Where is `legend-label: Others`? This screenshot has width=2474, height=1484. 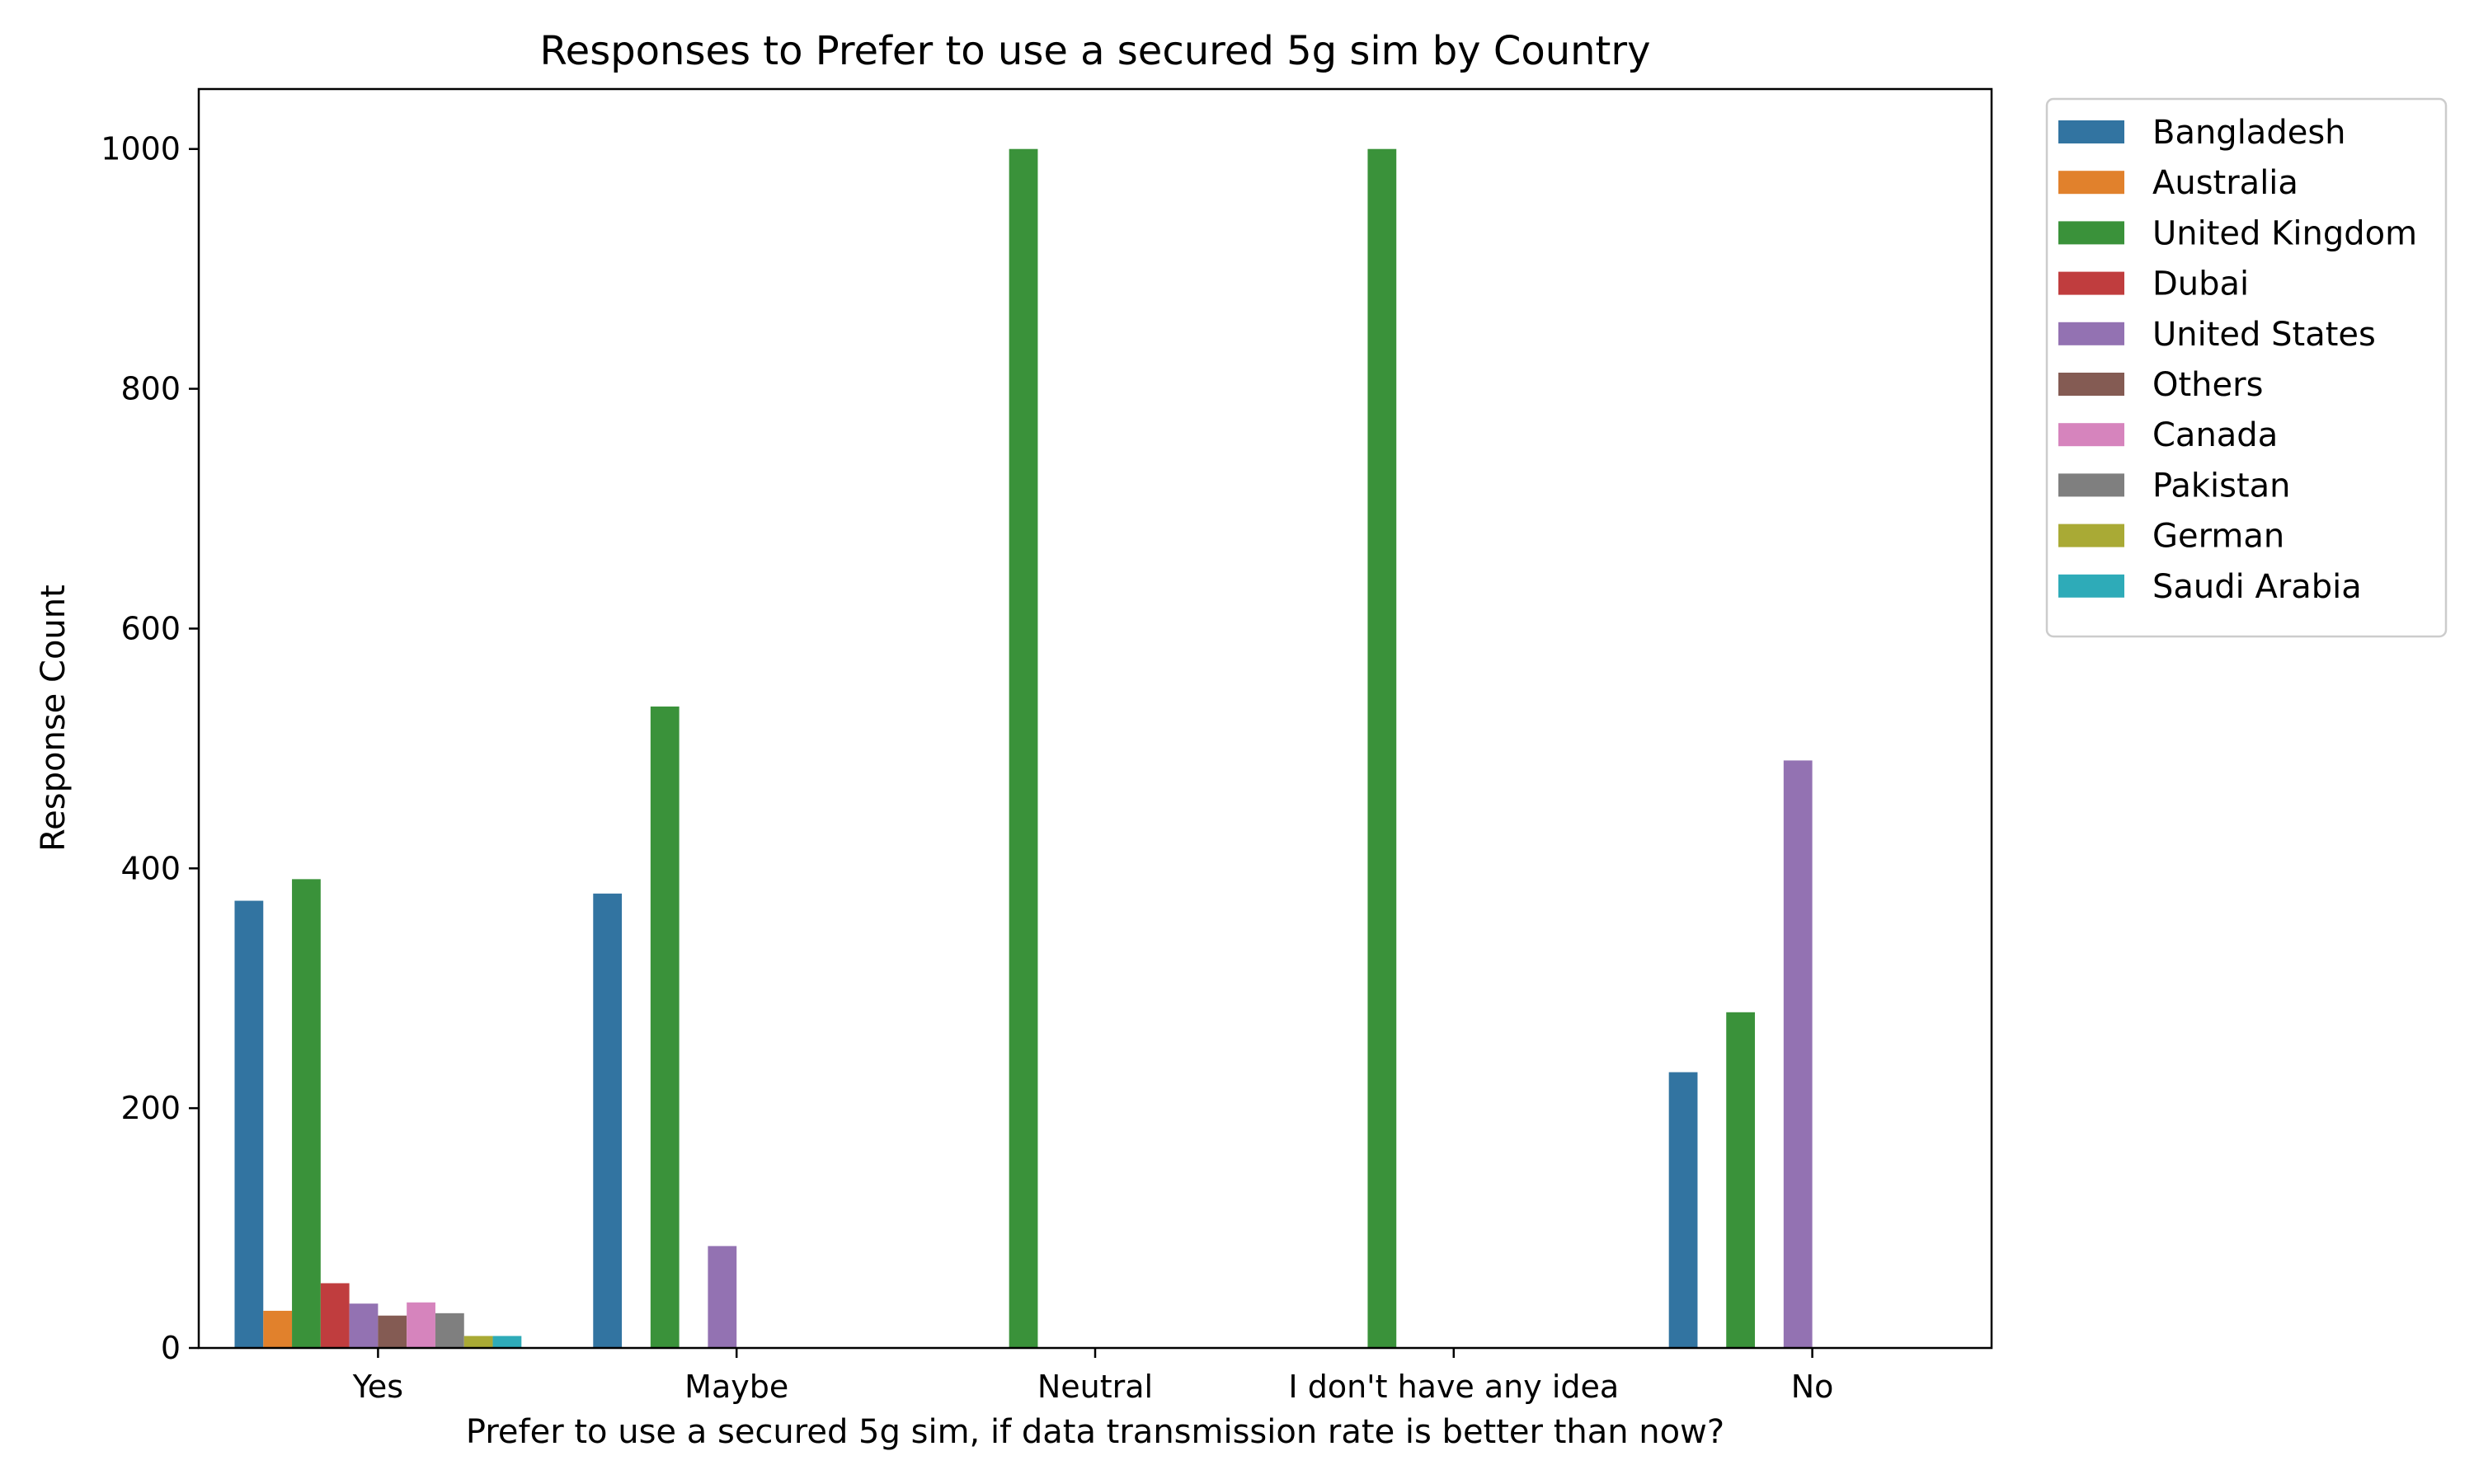 legend-label: Others is located at coordinates (2207, 385).